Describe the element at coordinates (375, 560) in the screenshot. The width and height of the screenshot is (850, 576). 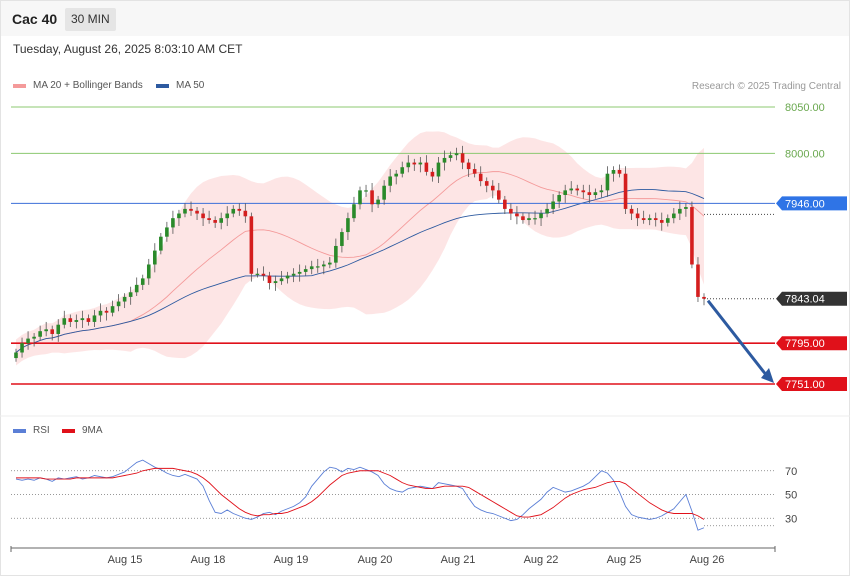
I see `x-tick-label: Aug 20` at that location.